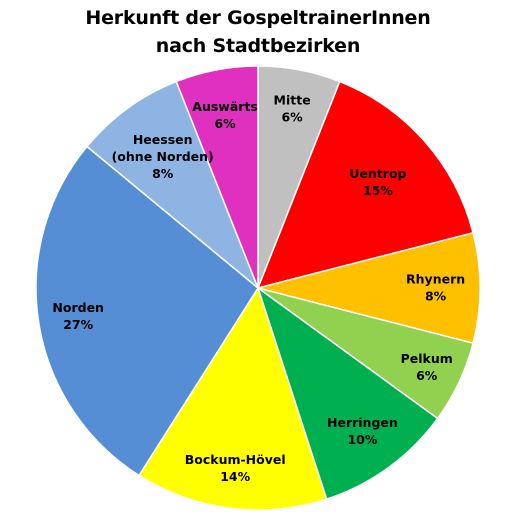  What do you see at coordinates (369, 288) in the screenshot?
I see `pie-slice-rhynern` at bounding box center [369, 288].